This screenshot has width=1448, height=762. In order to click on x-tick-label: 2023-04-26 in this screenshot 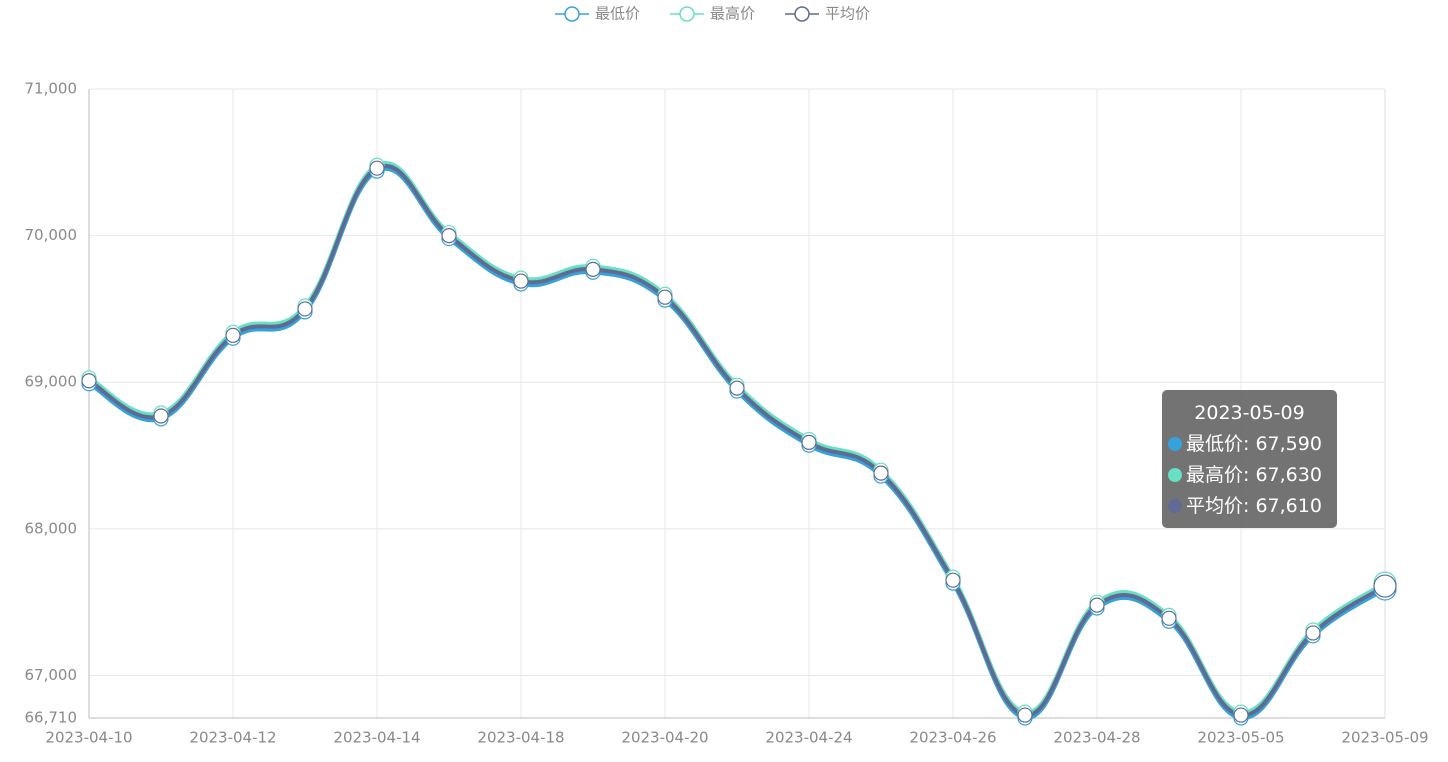, I will do `click(952, 738)`.